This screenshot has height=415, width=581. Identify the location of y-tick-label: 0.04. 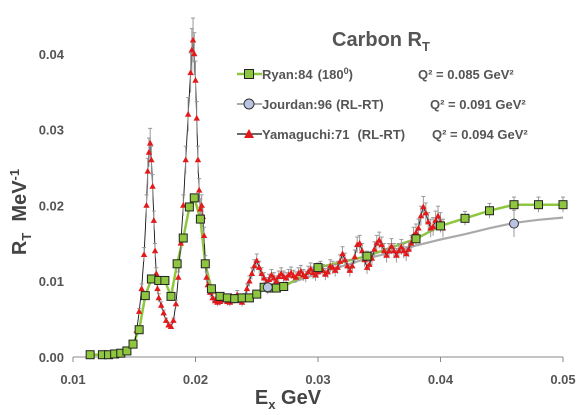
(52, 54).